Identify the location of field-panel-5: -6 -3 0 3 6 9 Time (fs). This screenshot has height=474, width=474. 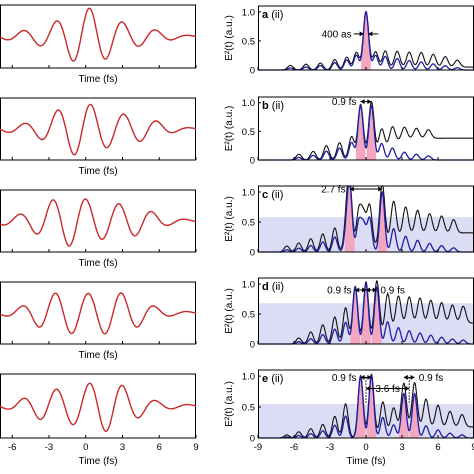
(99, 420).